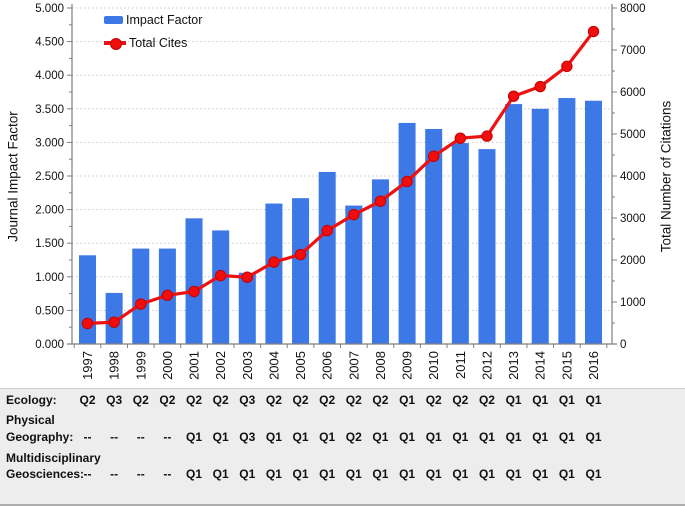 The width and height of the screenshot is (685, 506). What do you see at coordinates (49, 177) in the screenshot?
I see `left-tick-label-2.500: 2.500` at bounding box center [49, 177].